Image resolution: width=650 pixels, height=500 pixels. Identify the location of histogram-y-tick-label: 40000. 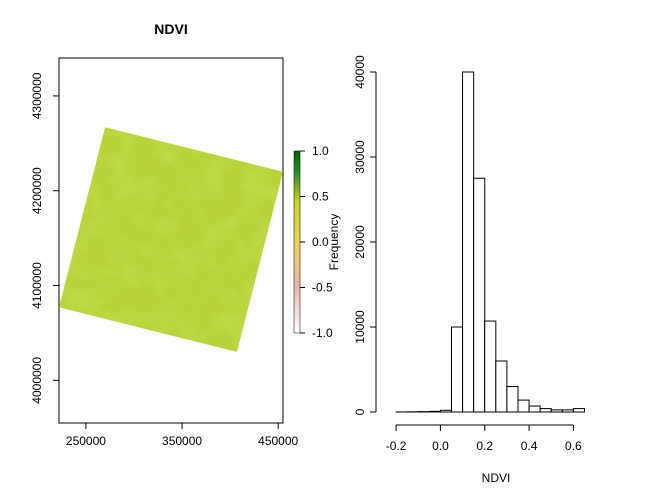
(360, 72).